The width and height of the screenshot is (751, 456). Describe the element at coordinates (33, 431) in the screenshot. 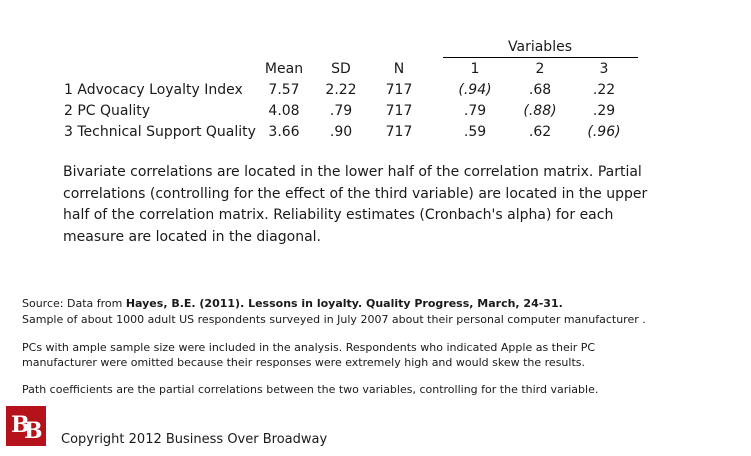

I see `logo-letter-b-second: B` at that location.